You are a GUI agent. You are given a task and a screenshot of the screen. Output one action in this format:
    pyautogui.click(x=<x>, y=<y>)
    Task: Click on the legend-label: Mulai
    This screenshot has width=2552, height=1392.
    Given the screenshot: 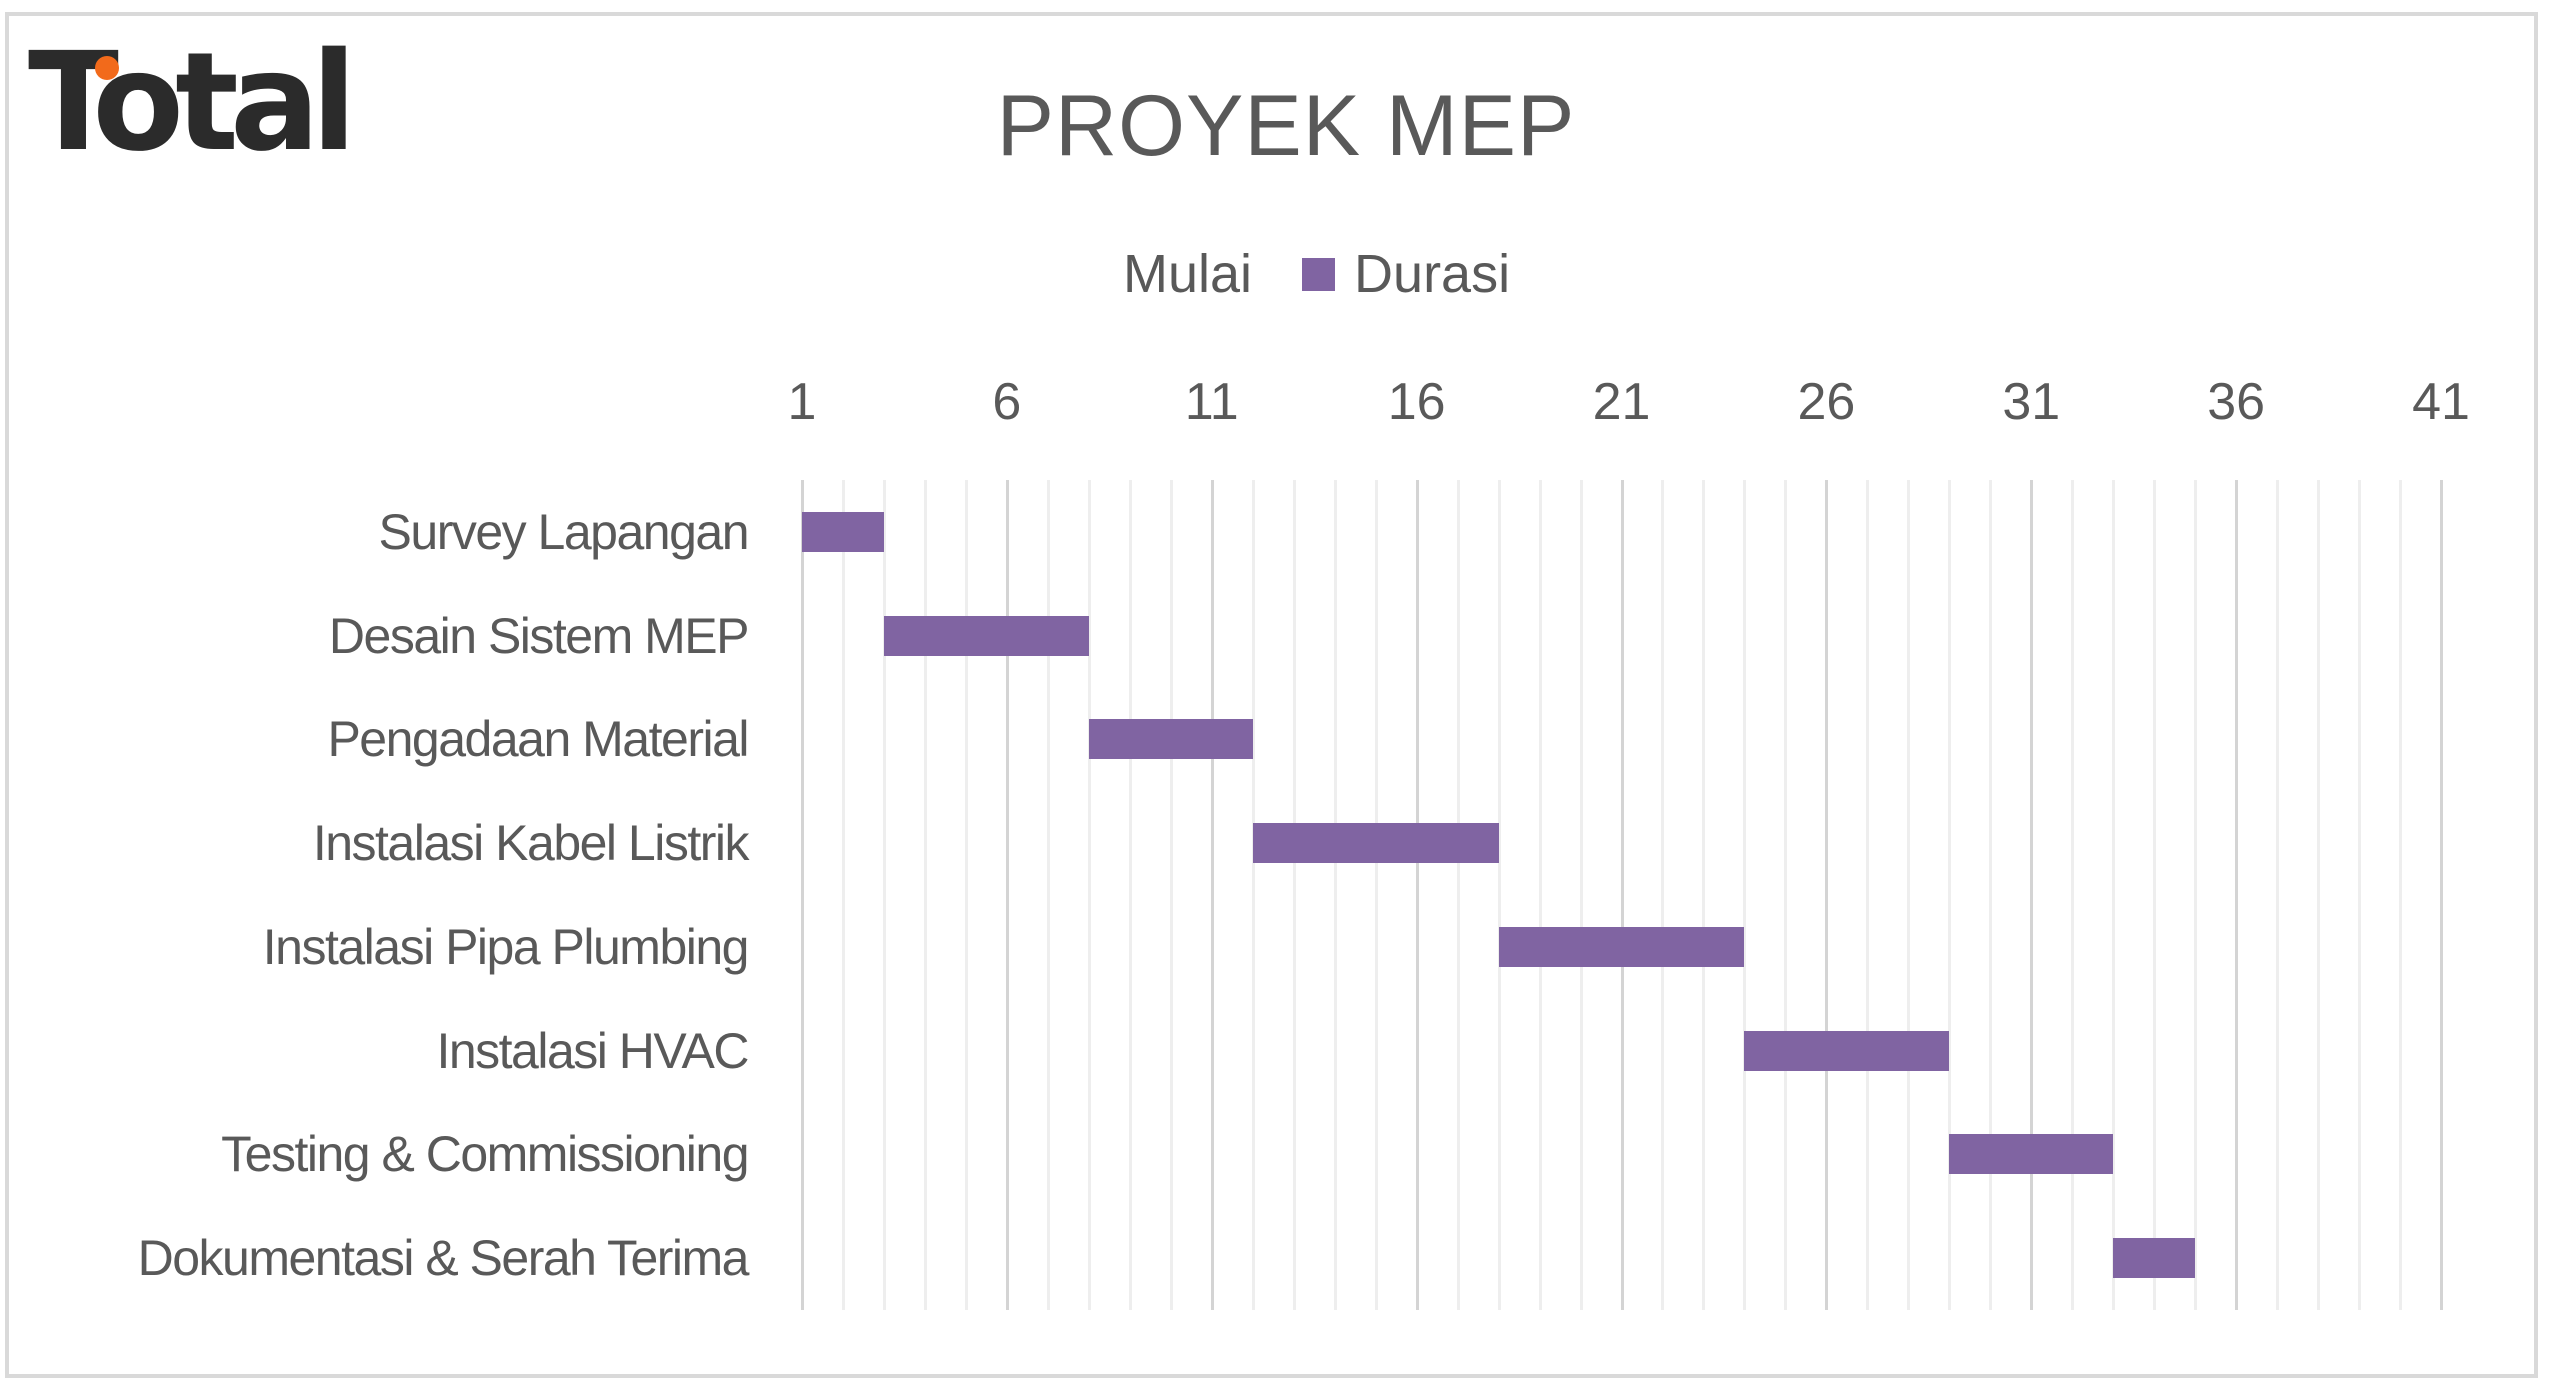 What is the action you would take?
    pyautogui.click(x=1188, y=274)
    